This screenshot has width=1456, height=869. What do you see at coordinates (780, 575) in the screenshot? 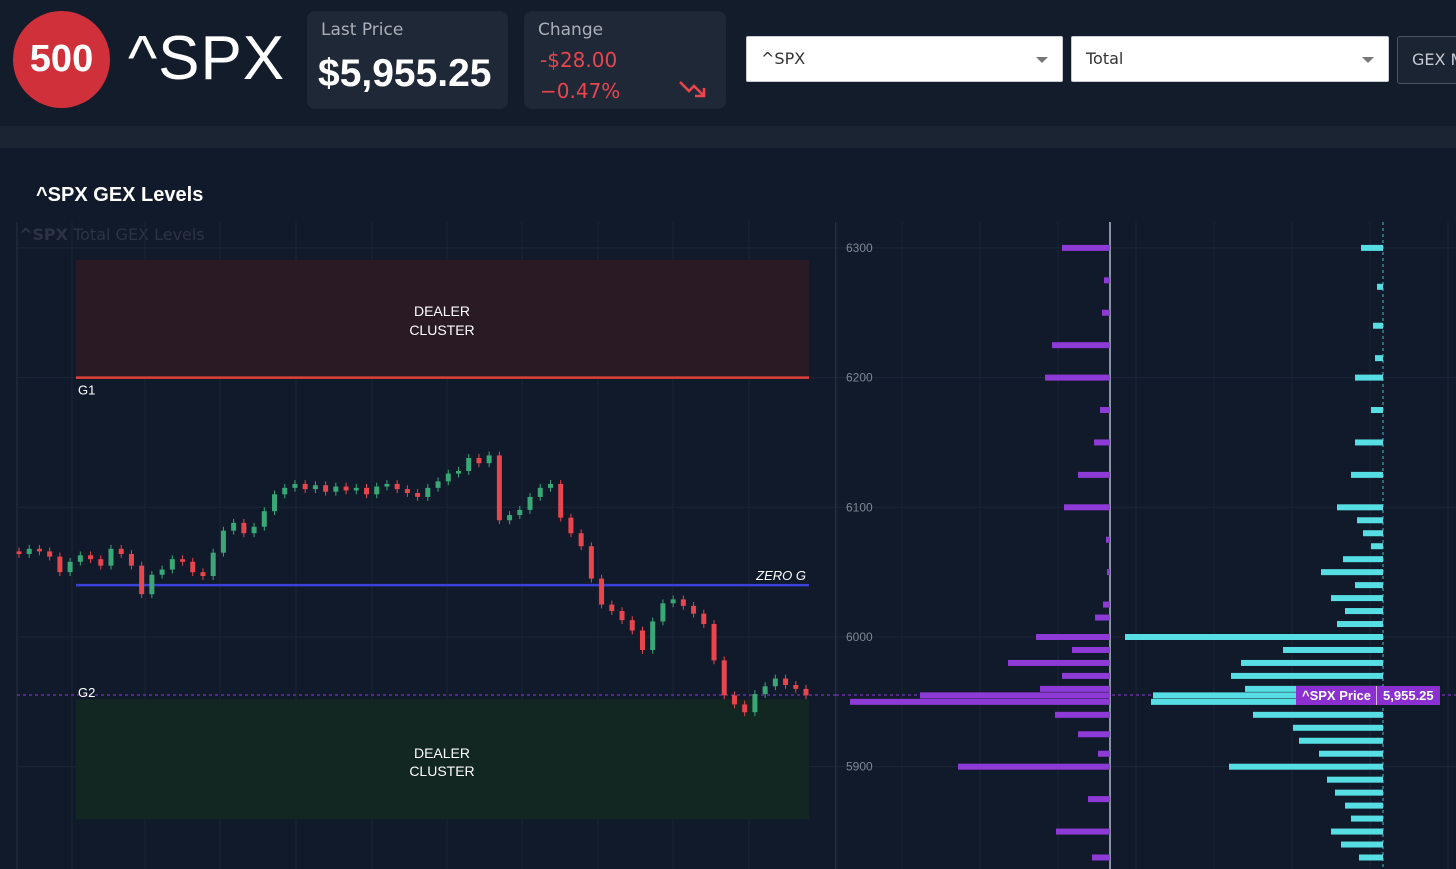
I see `zero-gamma-label: ZERO G` at bounding box center [780, 575].